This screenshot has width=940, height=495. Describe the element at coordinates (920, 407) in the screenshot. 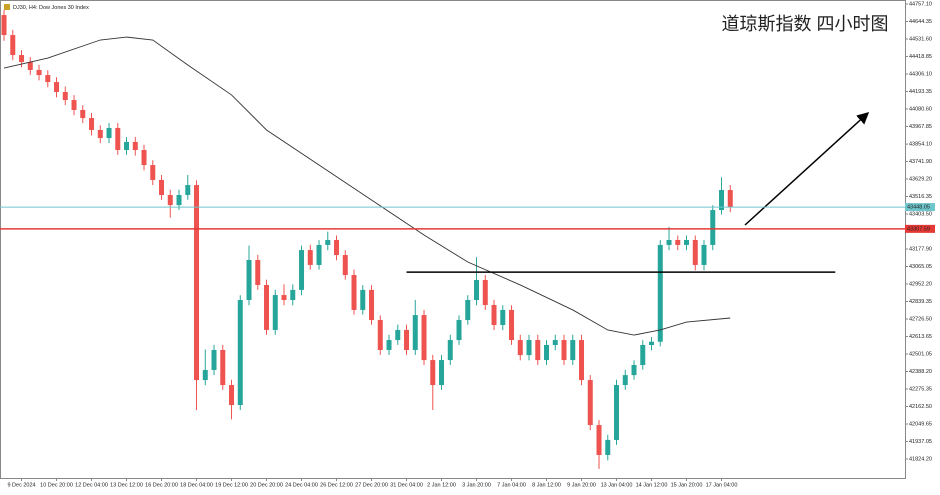

I see `y-tick-label: 42162.50` at that location.